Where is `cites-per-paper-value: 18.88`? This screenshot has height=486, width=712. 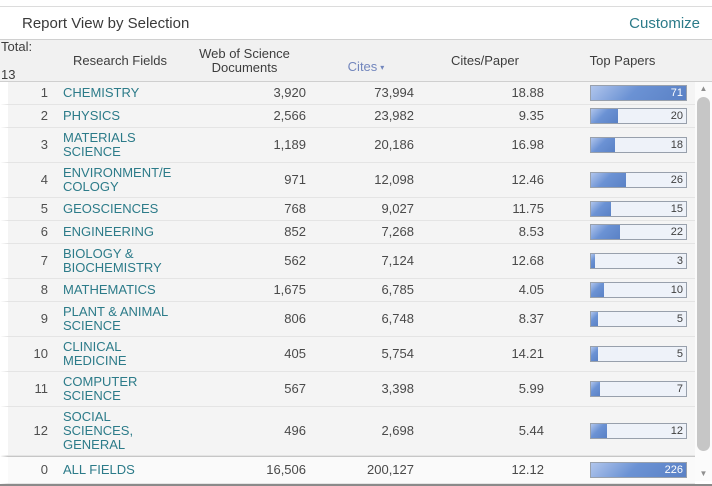
cites-per-paper-value: 18.88 is located at coordinates (527, 92).